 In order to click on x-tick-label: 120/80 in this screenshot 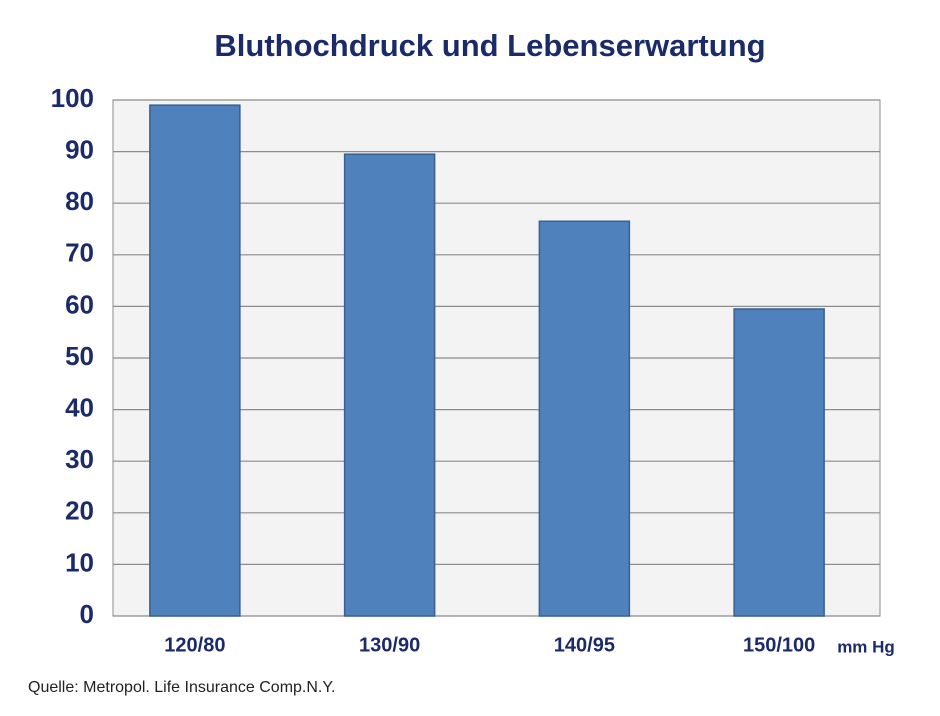, I will do `click(194, 645)`.